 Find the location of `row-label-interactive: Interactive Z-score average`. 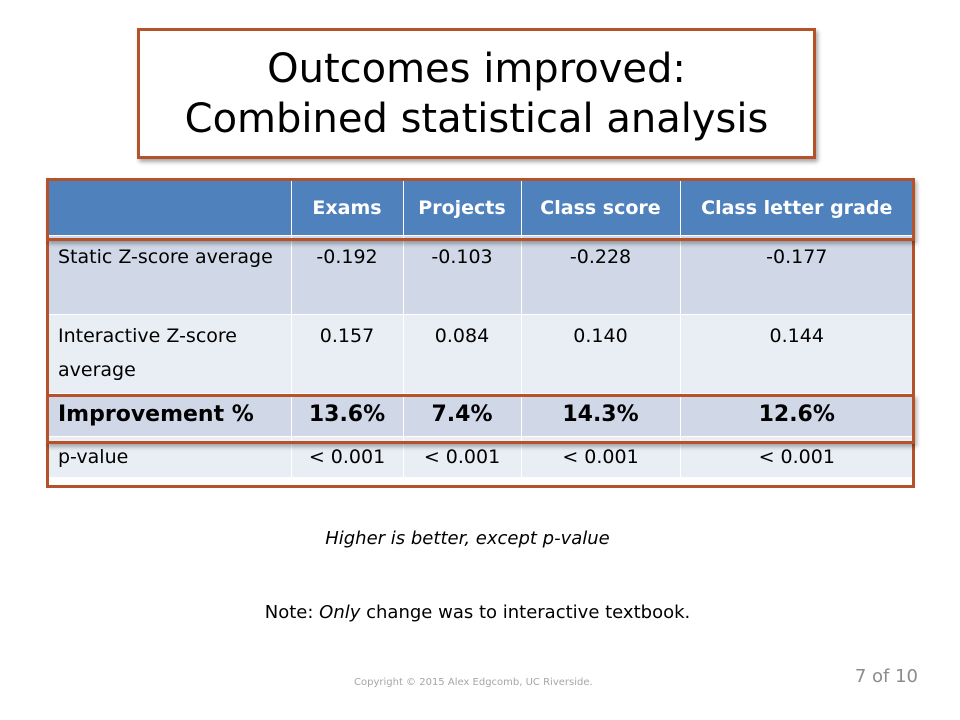

row-label-interactive: Interactive Z-score average is located at coordinates (170, 354).